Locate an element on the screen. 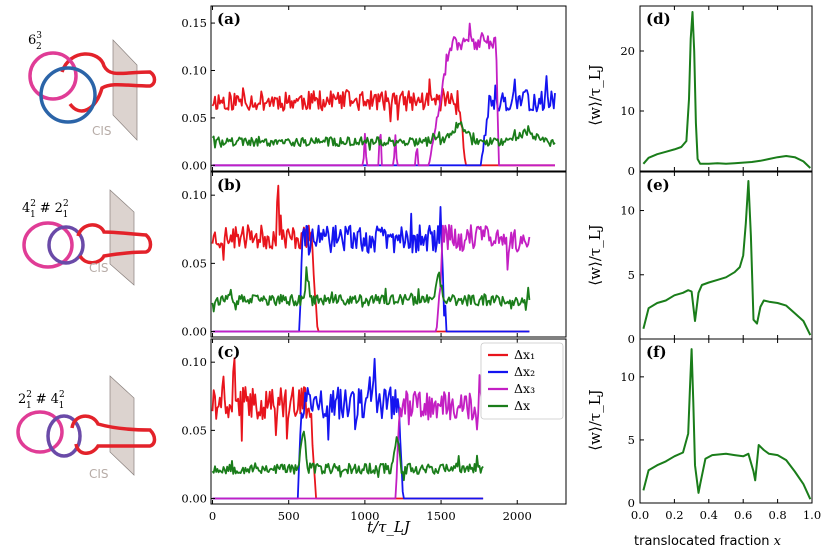 This screenshot has width=830, height=558. shared-x-axis-label: t/τ_LJ is located at coordinates (389, 527).